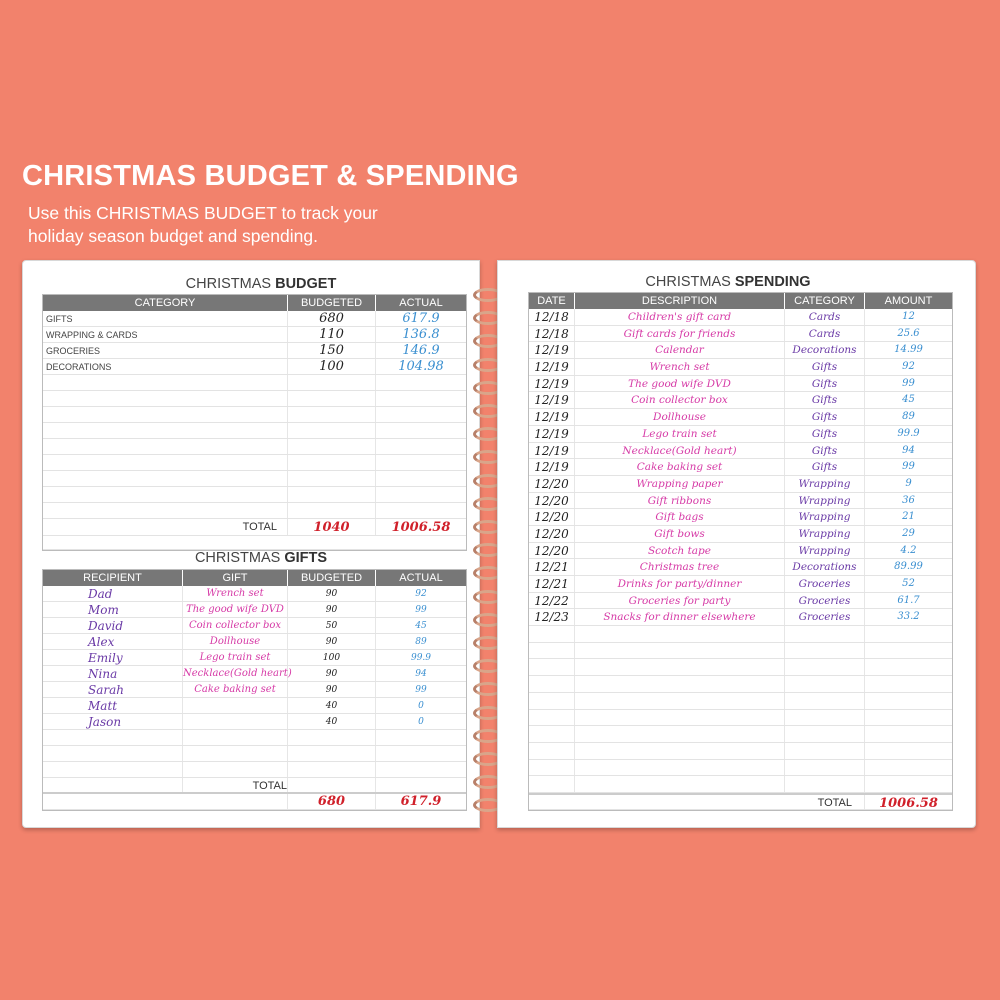 This screenshot has width=1000, height=1000. What do you see at coordinates (254, 543) in the screenshot?
I see `blank-row` at bounding box center [254, 543].